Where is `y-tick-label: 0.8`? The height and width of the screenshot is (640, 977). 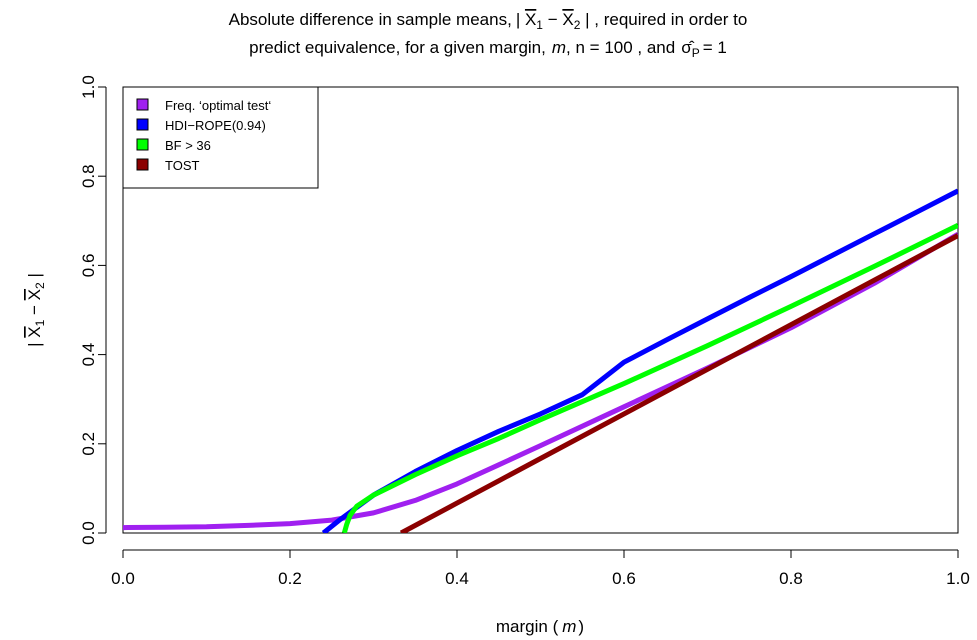 y-tick-label: 0.8 is located at coordinates (88, 176).